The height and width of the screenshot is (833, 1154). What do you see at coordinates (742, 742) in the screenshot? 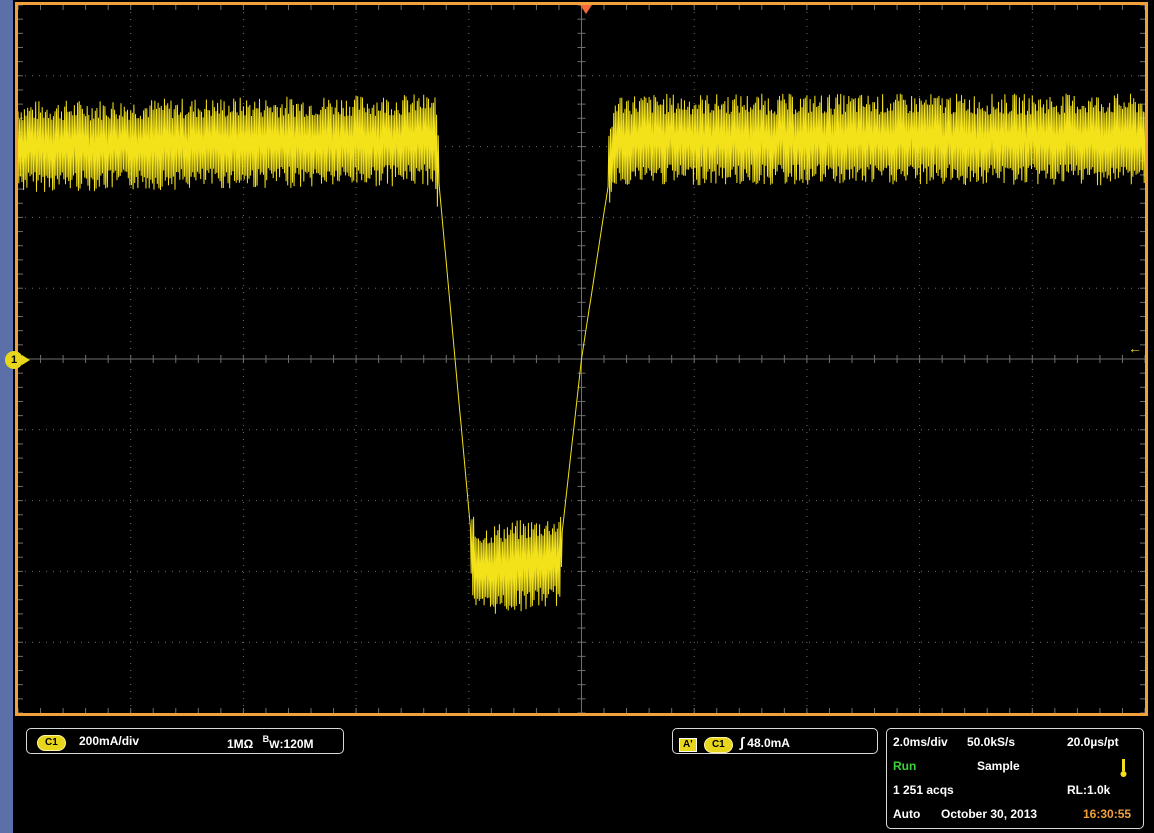
I see `rising-edge-icon: ∫` at bounding box center [742, 742].